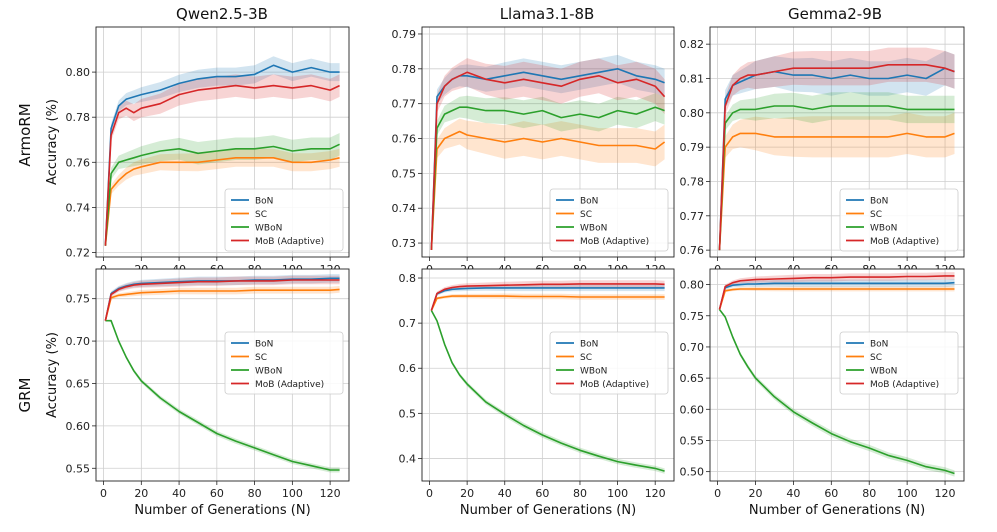 The width and height of the screenshot is (997, 532). What do you see at coordinates (692, 181) in the screenshot?
I see `y-tick-label-2: 0.78` at bounding box center [692, 181].